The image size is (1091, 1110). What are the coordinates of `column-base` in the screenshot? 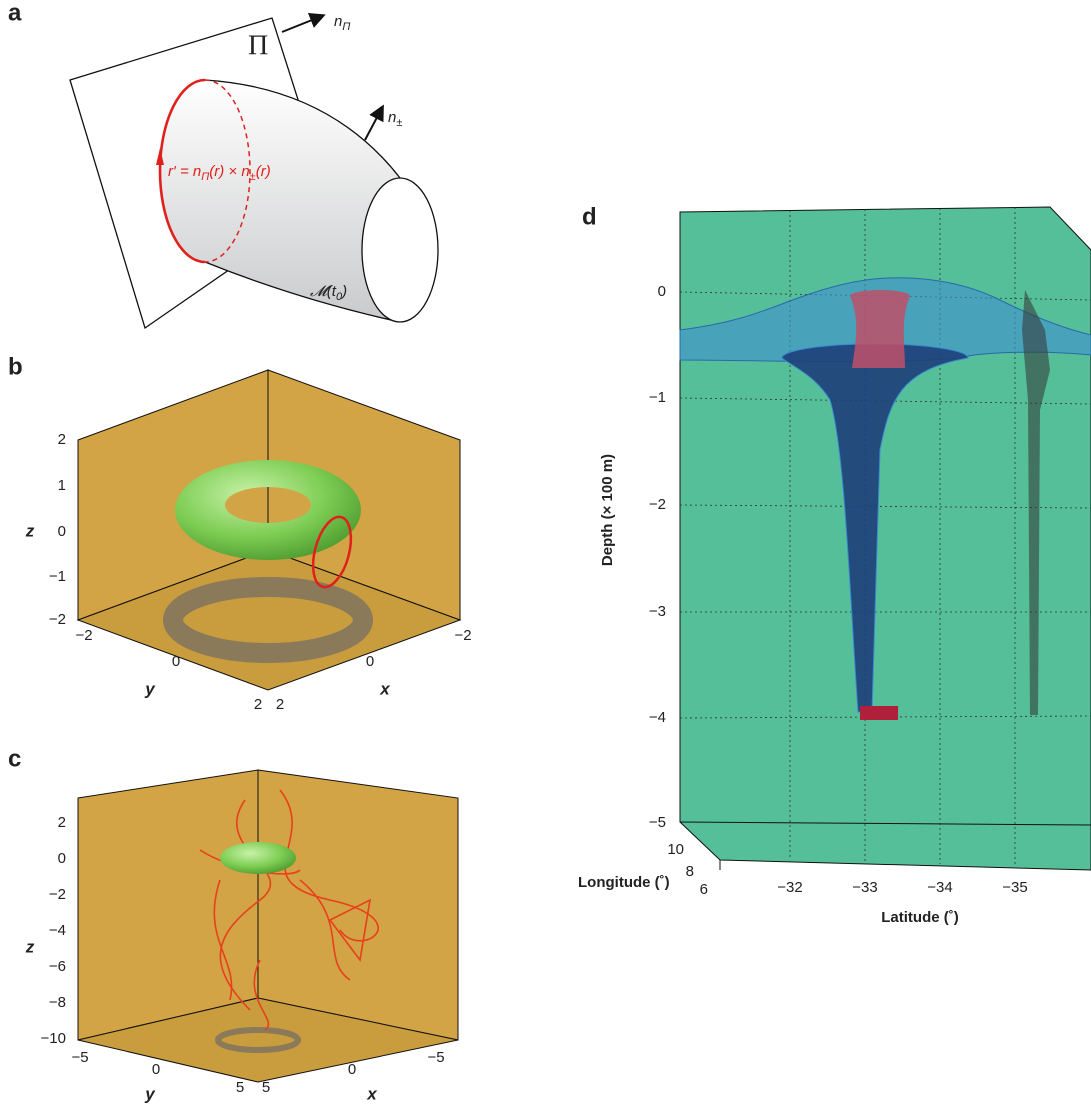 It's located at (879, 713).